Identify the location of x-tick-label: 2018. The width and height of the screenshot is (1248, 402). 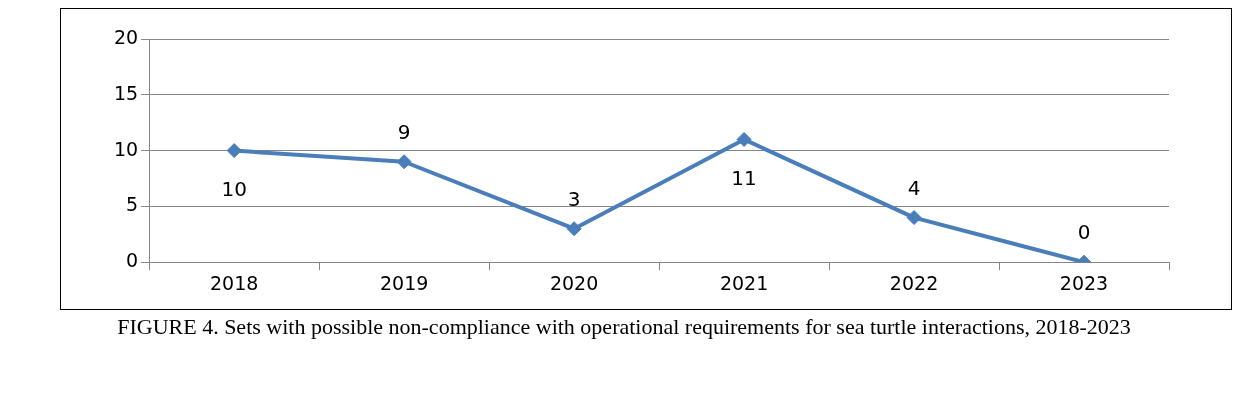
(234, 282).